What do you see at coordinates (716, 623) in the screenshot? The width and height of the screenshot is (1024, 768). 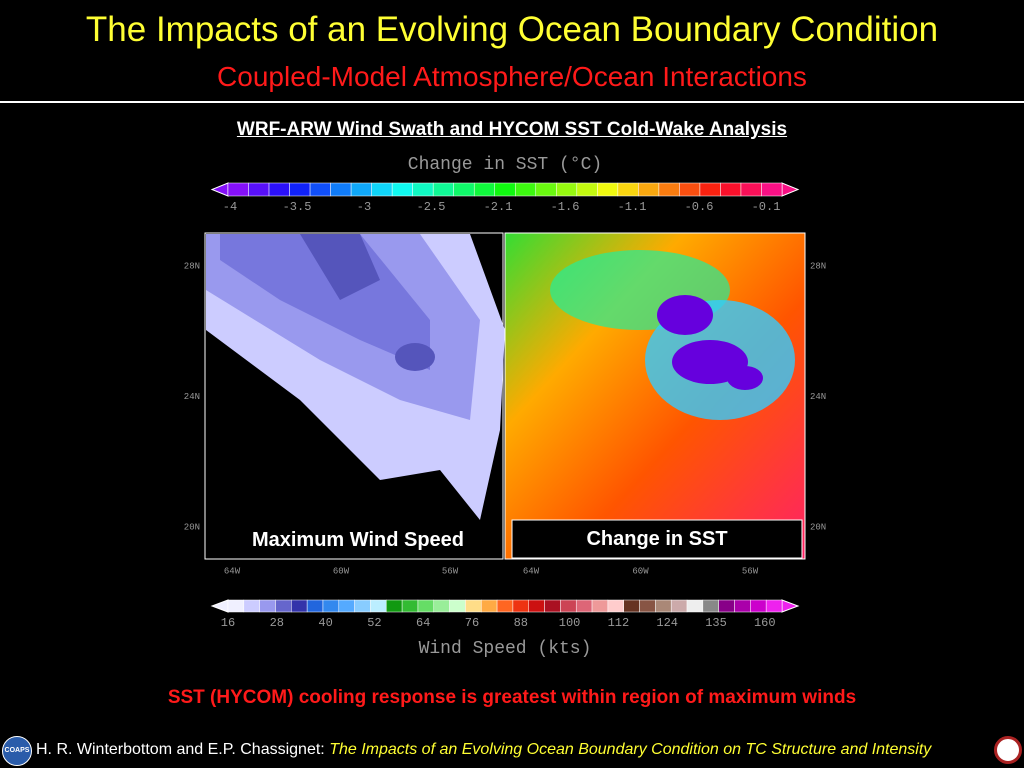 I see `colorbar-label: 135` at bounding box center [716, 623].